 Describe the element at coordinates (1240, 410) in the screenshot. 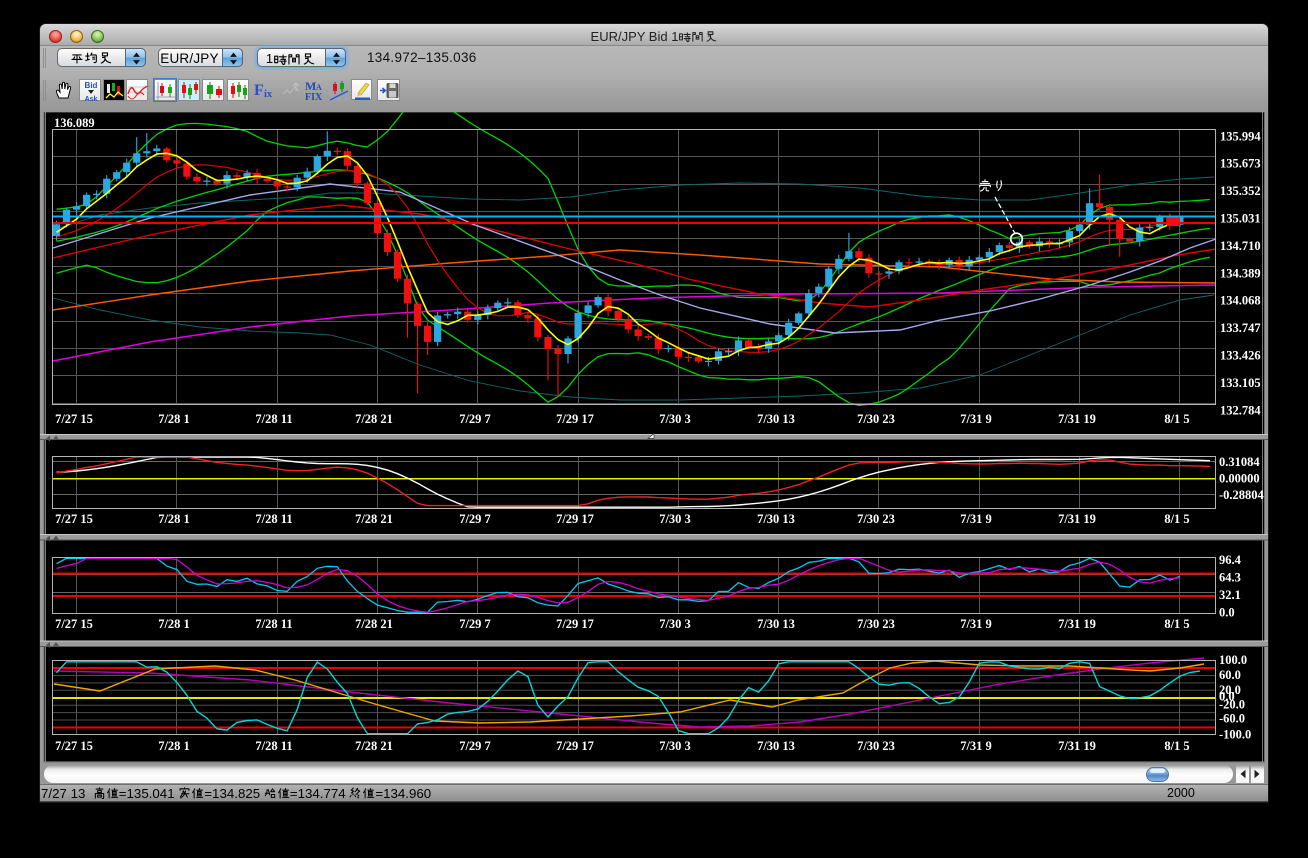

I see `svg-text: 132.784` at that location.